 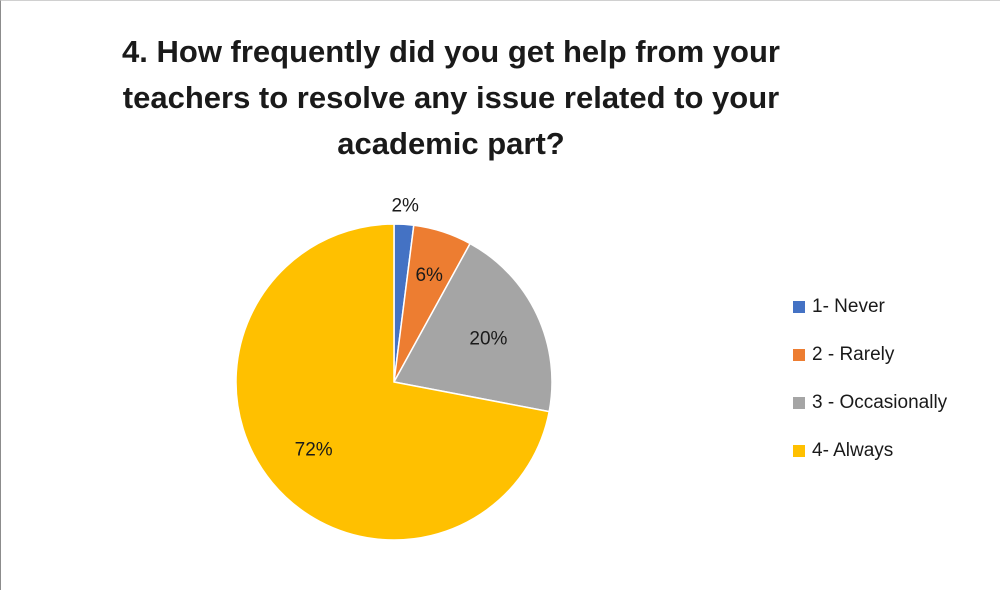 I want to click on legend-label: 1- Never, so click(x=848, y=306).